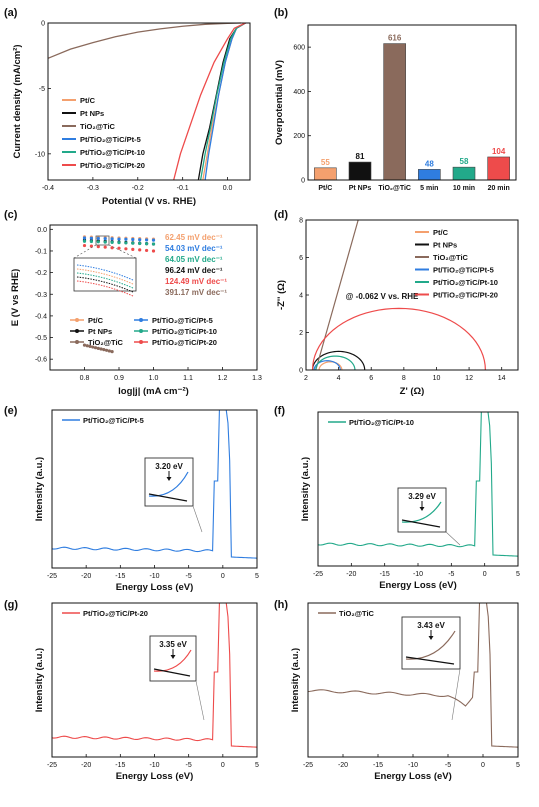 This screenshot has width=539, height=807. What do you see at coordinates (382, 296) in the screenshot?
I see `potential-annotation: @ -0.062 V vs. RHE` at bounding box center [382, 296].